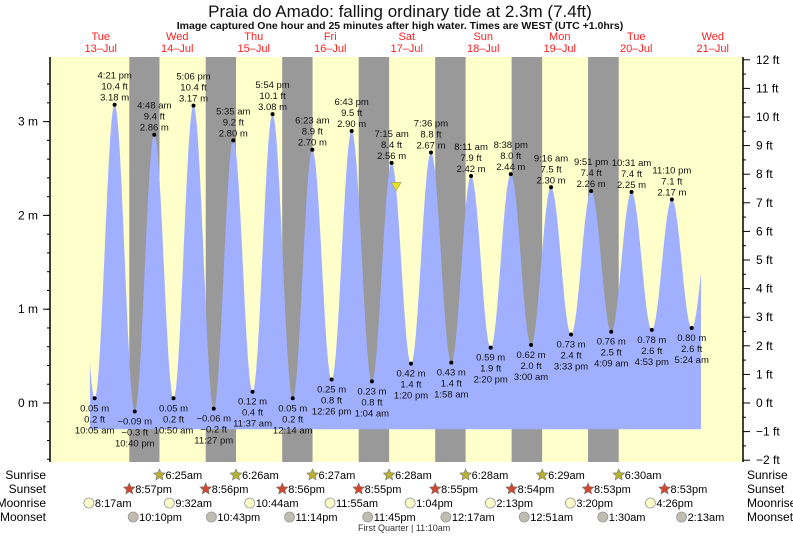  I want to click on extremum-m-label: 0.62 m, so click(531, 355).